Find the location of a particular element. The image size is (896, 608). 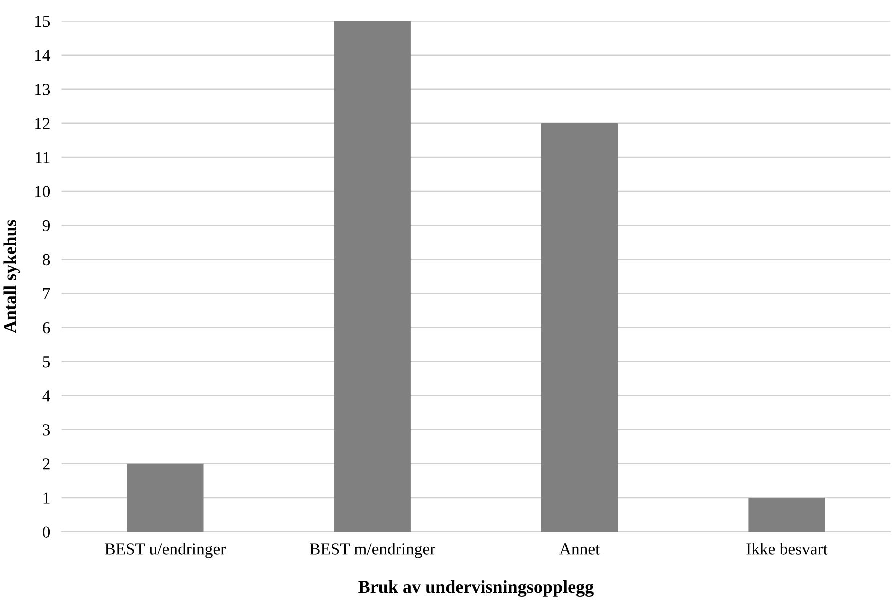

y-tick-label: 10 is located at coordinates (43, 192).